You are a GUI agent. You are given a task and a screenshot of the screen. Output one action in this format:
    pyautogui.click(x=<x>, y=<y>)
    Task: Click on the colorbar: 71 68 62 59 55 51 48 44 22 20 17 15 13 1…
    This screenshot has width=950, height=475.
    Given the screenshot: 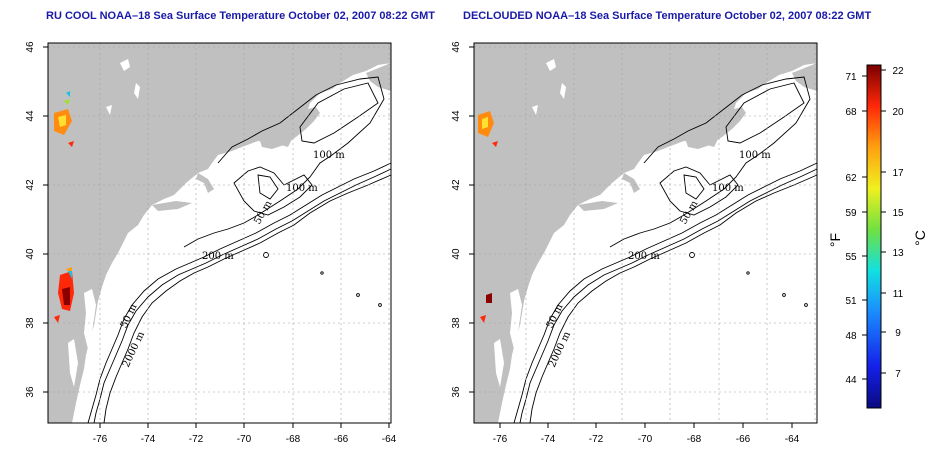 What is the action you would take?
    pyautogui.click(x=877, y=236)
    